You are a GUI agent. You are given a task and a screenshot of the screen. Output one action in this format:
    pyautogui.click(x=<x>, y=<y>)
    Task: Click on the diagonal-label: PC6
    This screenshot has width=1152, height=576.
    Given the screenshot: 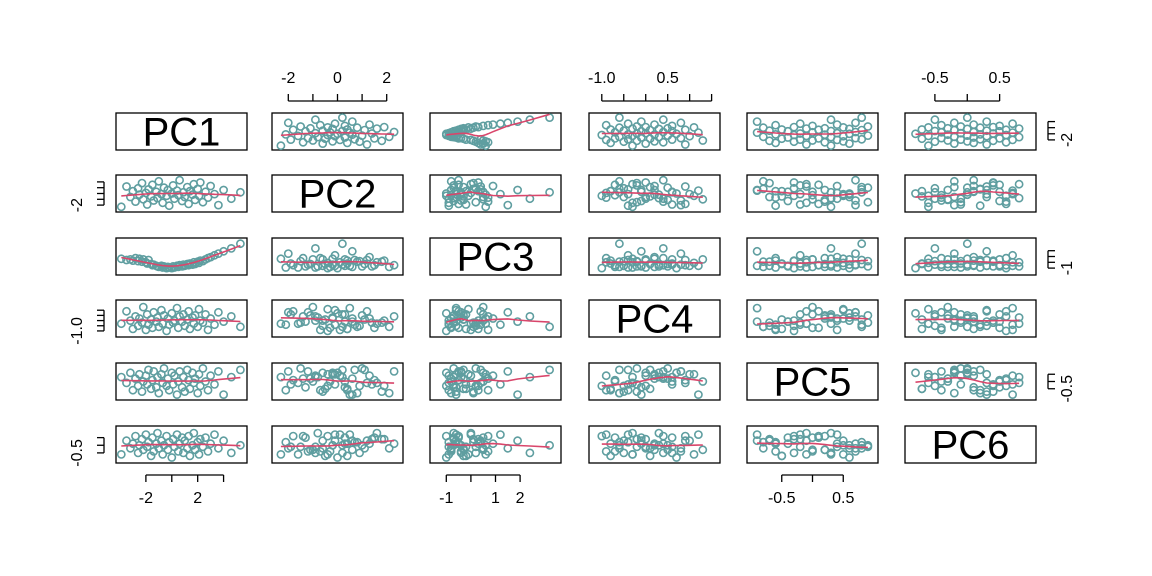 What is the action you would take?
    pyautogui.click(x=971, y=446)
    